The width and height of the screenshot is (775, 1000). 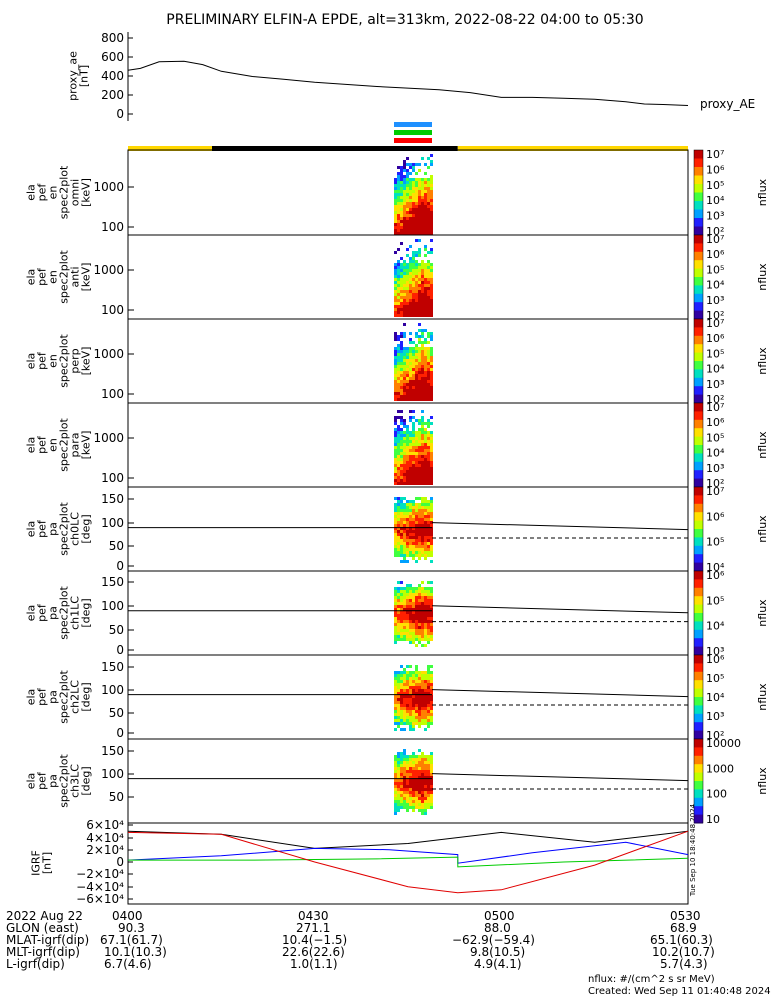 I want to click on colorbar-label: nflux, so click(x=762, y=529).